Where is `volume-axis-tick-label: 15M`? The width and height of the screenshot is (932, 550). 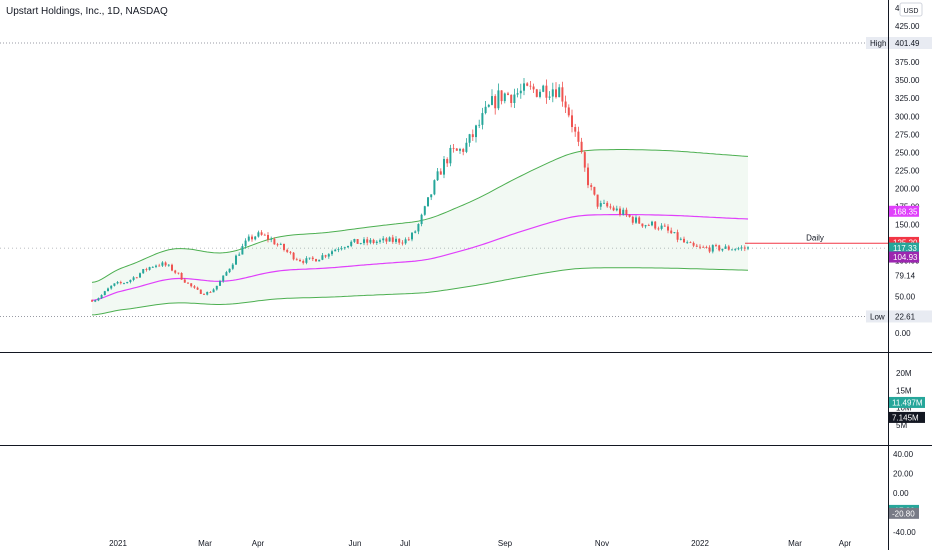 volume-axis-tick-label: 15M is located at coordinates (904, 390).